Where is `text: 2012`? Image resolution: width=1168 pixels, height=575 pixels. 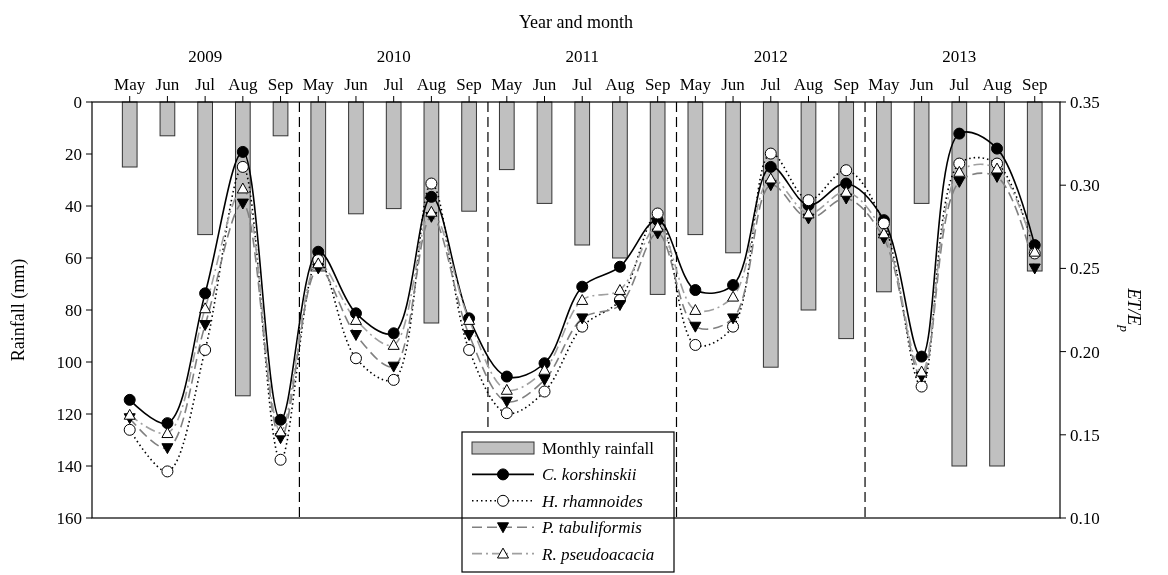 text: 2012 is located at coordinates (770, 56).